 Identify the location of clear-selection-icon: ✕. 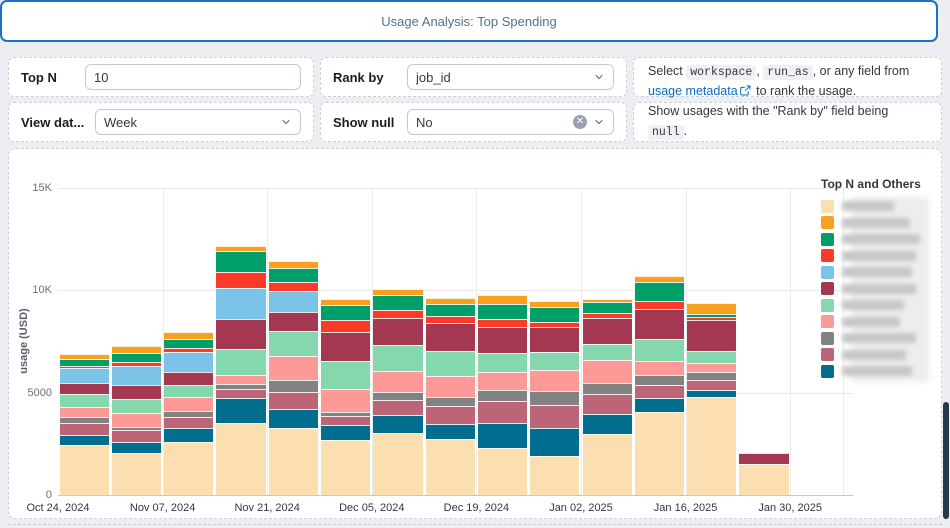
(580, 122).